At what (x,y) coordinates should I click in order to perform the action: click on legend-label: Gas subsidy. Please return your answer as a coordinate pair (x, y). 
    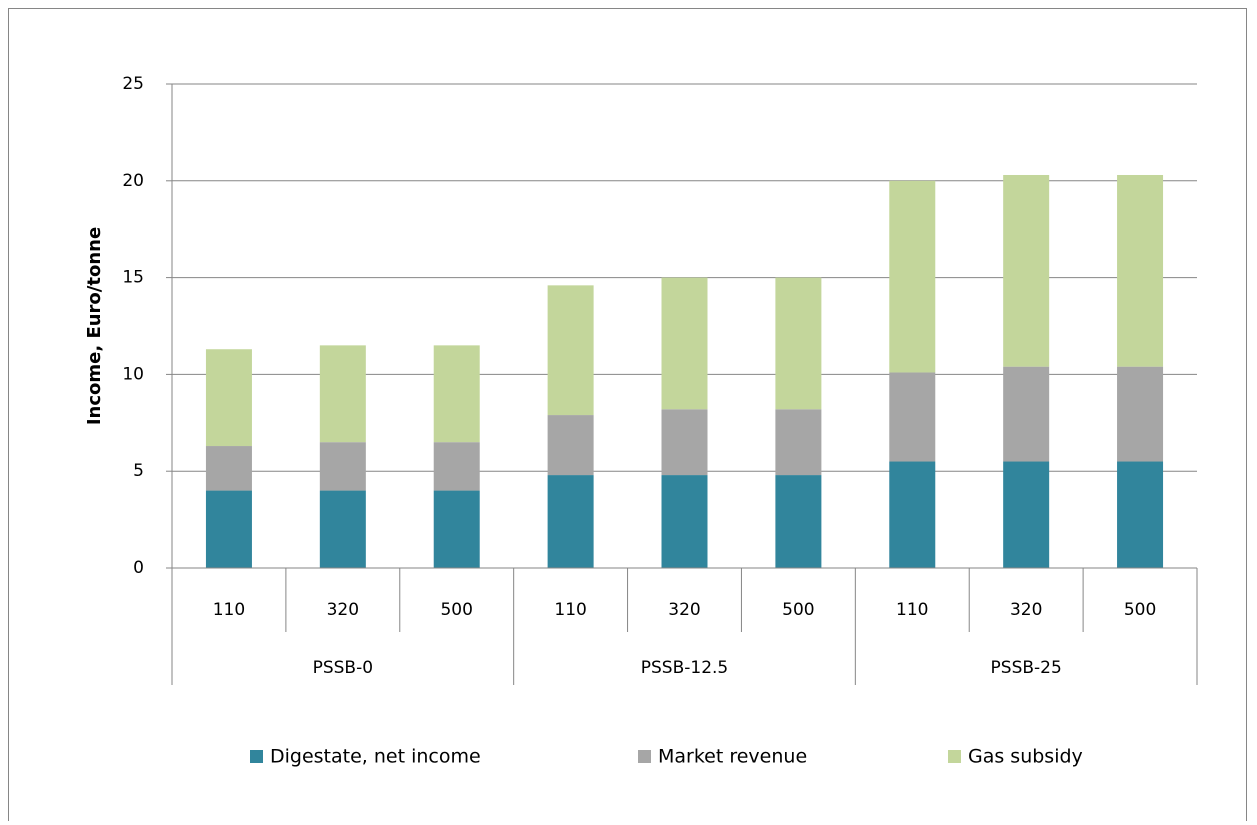
    Looking at the image, I should click on (1025, 757).